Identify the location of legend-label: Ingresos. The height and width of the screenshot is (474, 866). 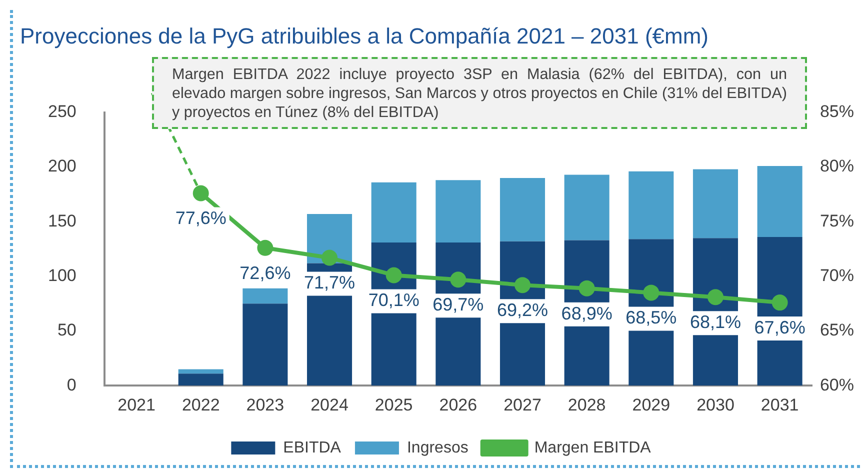
(437, 447).